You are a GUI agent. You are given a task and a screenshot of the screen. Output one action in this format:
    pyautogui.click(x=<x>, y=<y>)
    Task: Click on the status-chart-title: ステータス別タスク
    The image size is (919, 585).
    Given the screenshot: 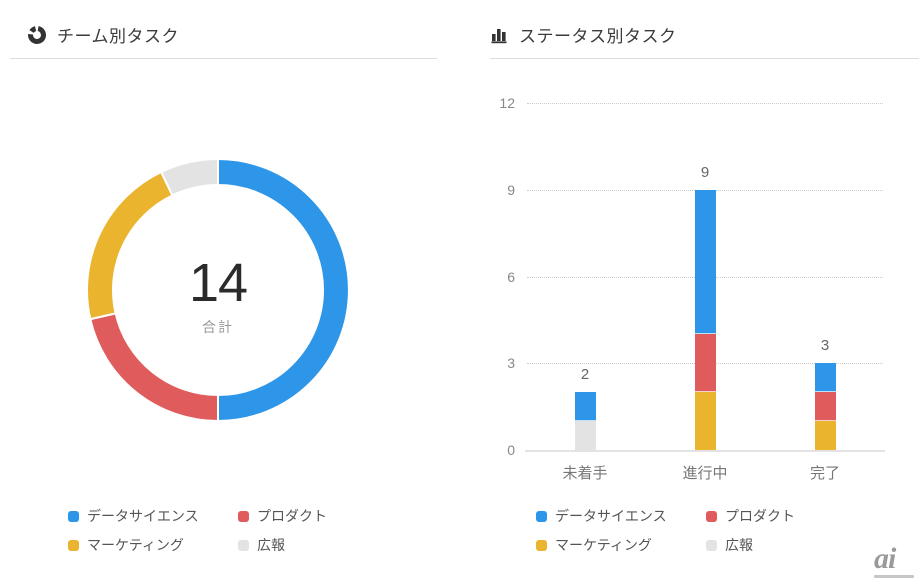 What is the action you would take?
    pyautogui.click(x=598, y=36)
    